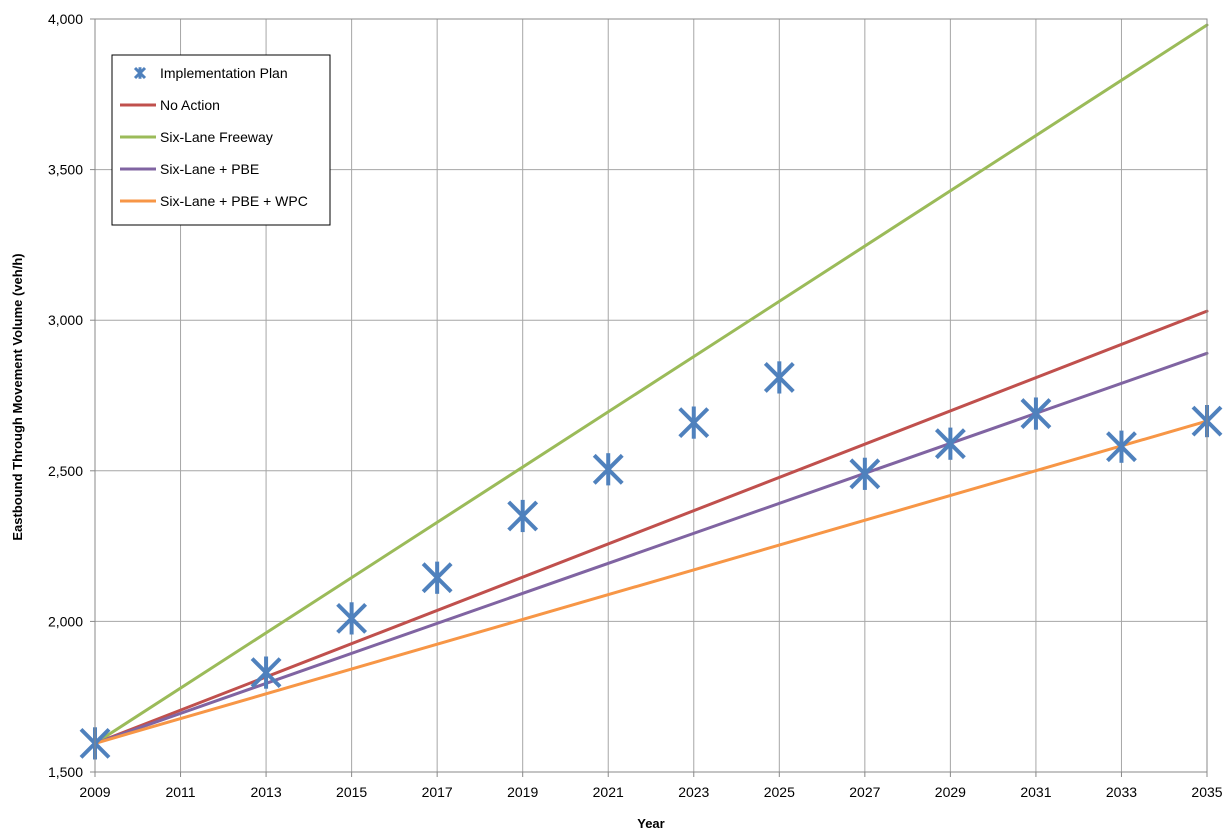 The image size is (1228, 831). Describe the element at coordinates (234, 201) in the screenshot. I see `legend-label-six-lane-pbe-wpc: Six-Lane + PBE + WPC` at that location.